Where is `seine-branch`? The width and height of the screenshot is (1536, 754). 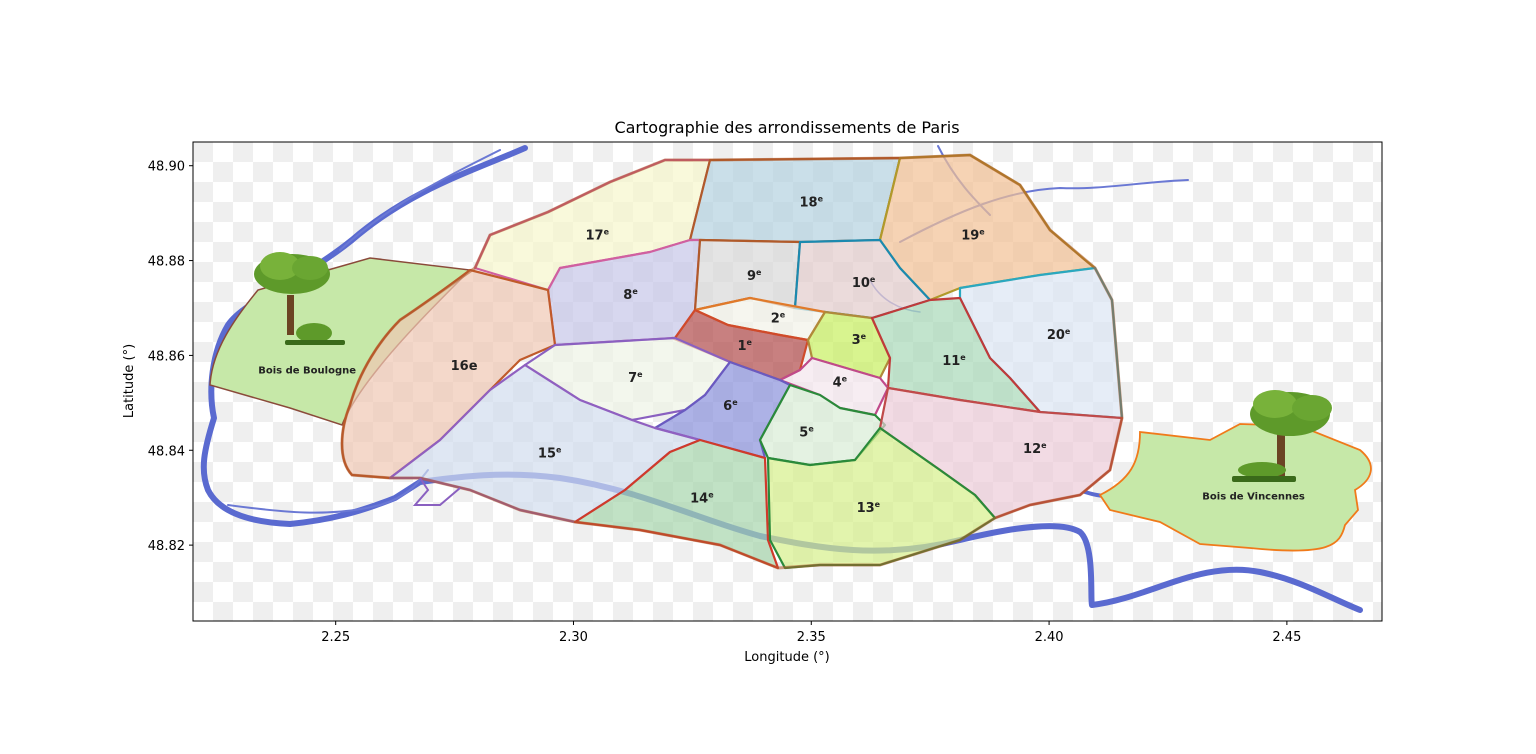 seine-branch is located at coordinates (328, 491).